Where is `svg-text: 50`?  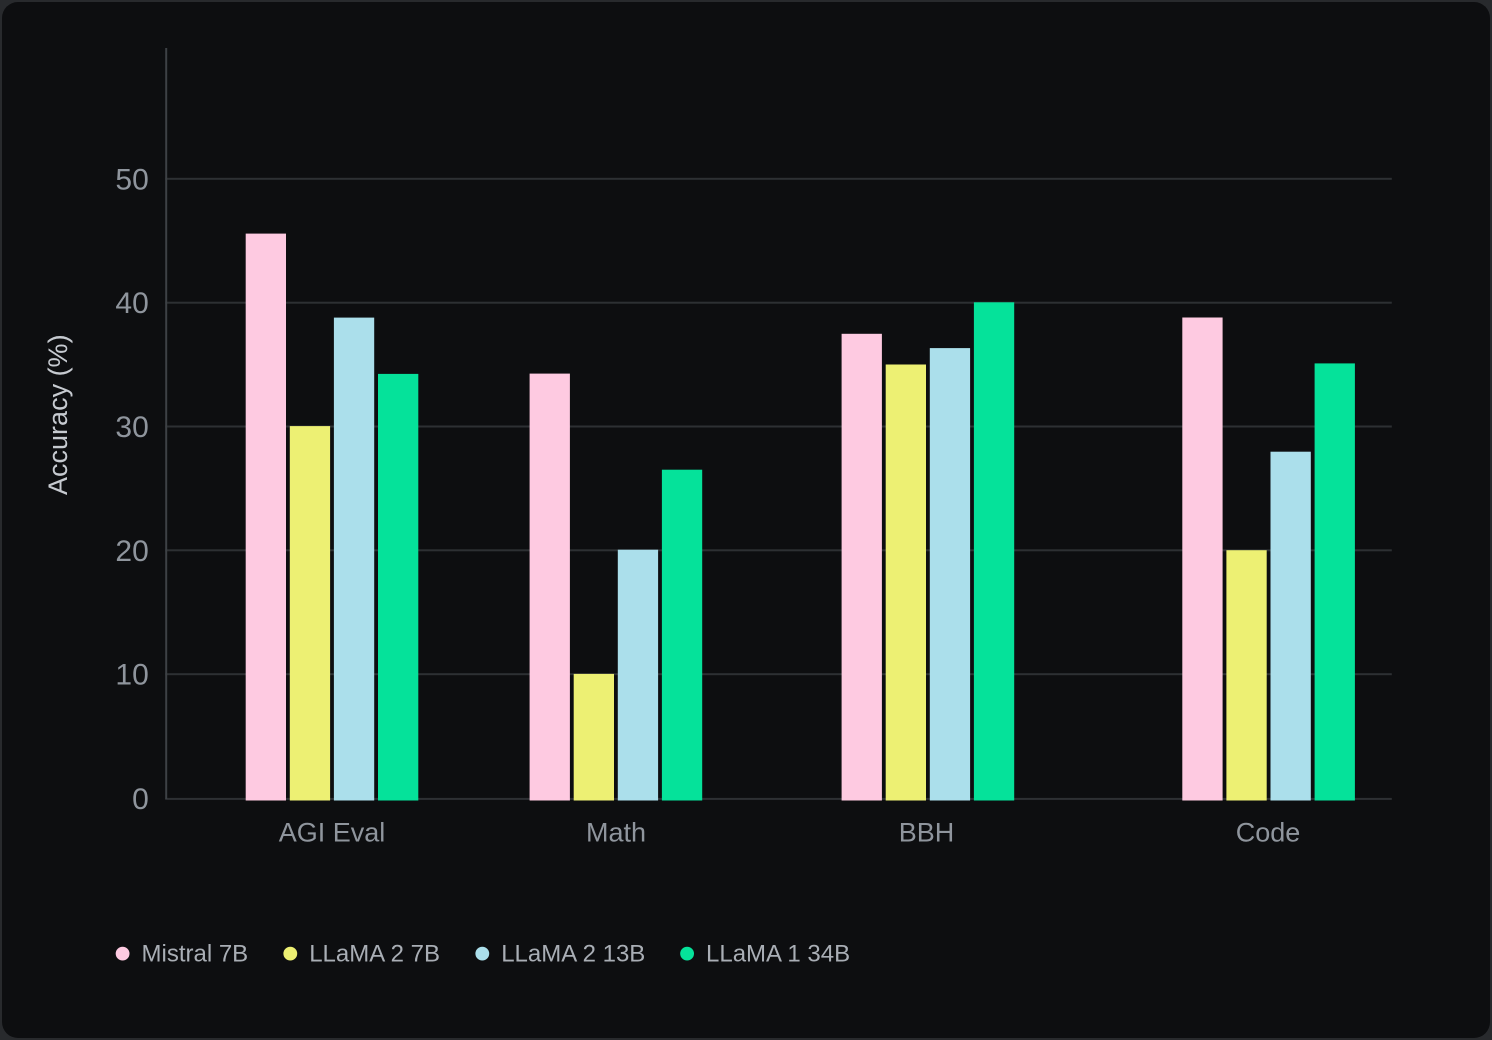 svg-text: 50 is located at coordinates (131, 179).